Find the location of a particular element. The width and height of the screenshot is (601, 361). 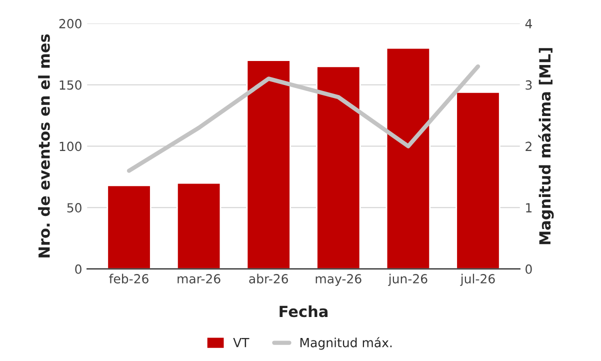

x-tick-label: feb-26 is located at coordinates (128, 279).